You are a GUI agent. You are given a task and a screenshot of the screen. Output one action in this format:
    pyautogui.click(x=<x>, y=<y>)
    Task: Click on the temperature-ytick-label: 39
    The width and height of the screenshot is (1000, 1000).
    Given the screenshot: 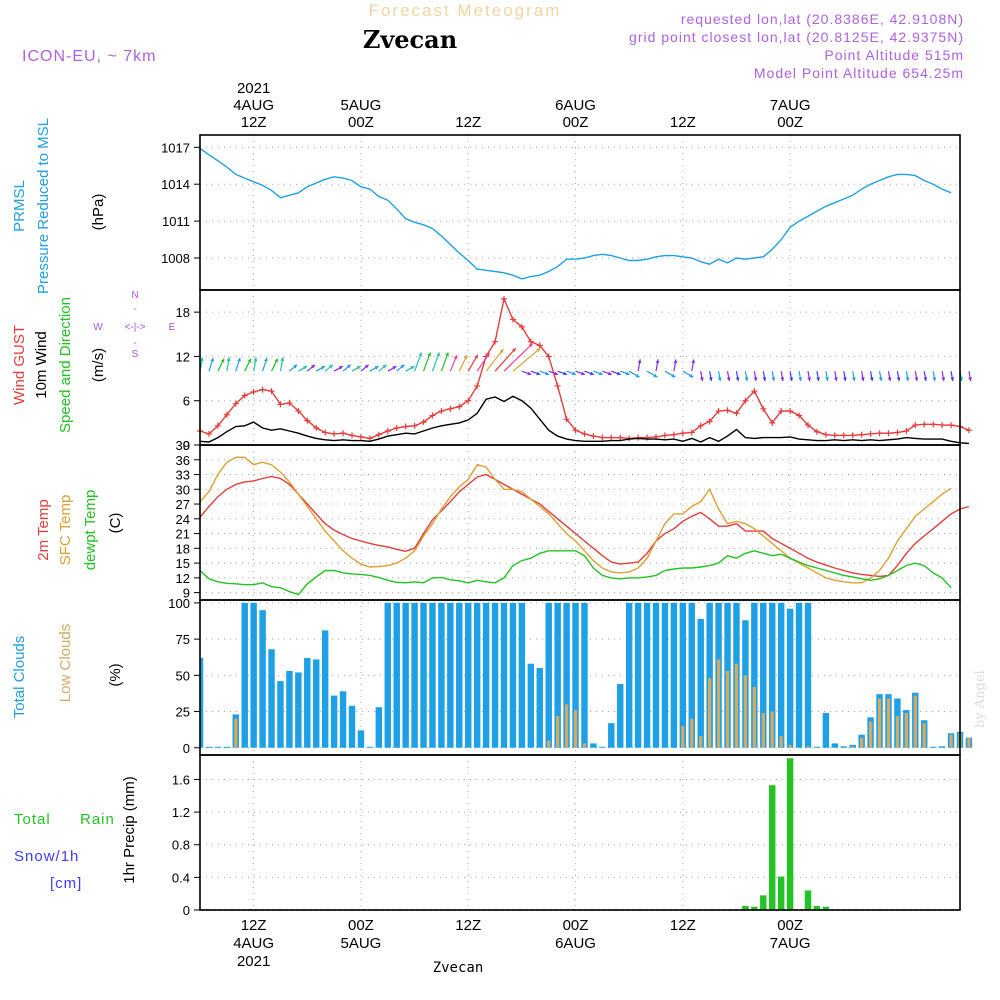 What is the action you would take?
    pyautogui.click(x=183, y=445)
    